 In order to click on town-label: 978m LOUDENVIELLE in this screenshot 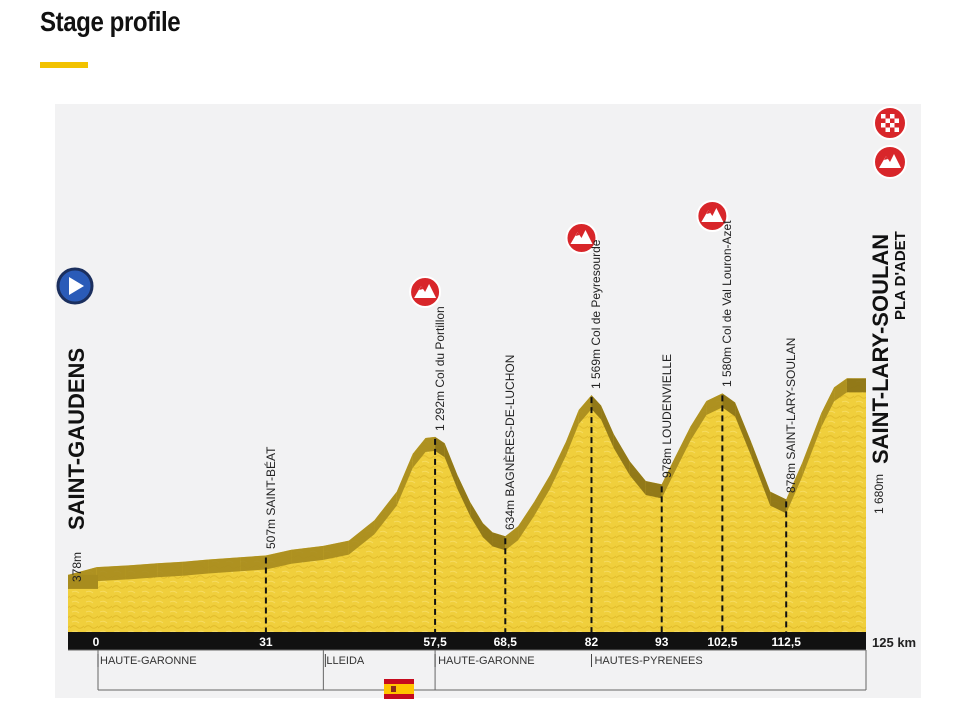, I will do `click(666, 416)`.